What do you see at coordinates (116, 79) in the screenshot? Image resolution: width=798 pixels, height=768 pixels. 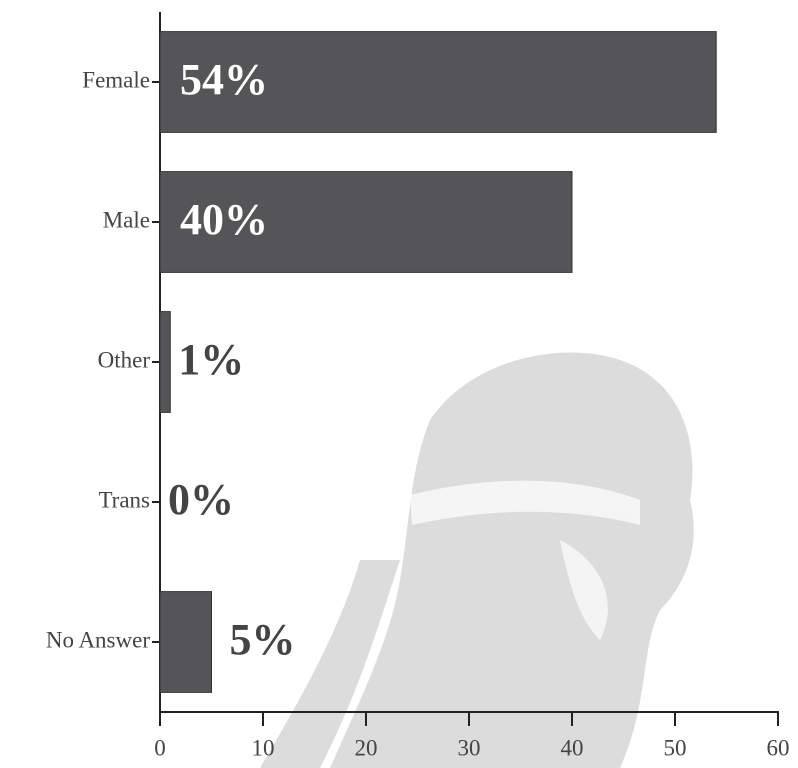 I see `y-tick-label: Female` at bounding box center [116, 79].